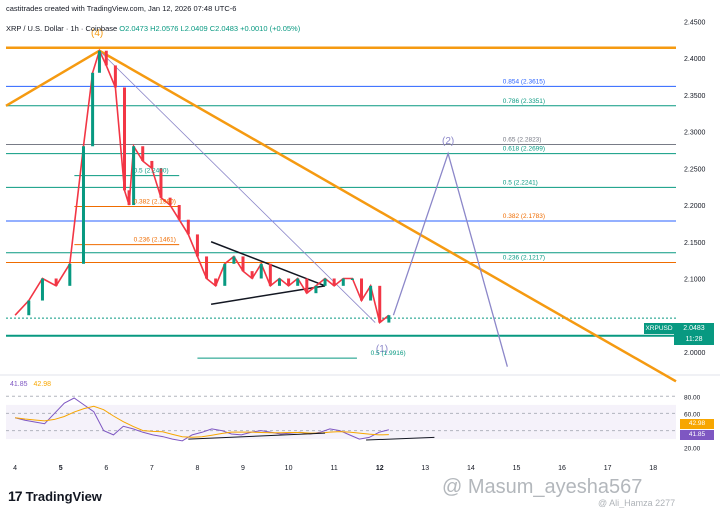 The width and height of the screenshot is (720, 513). Describe the element at coordinates (425, 468) in the screenshot. I see `time-tick: 13` at that location.